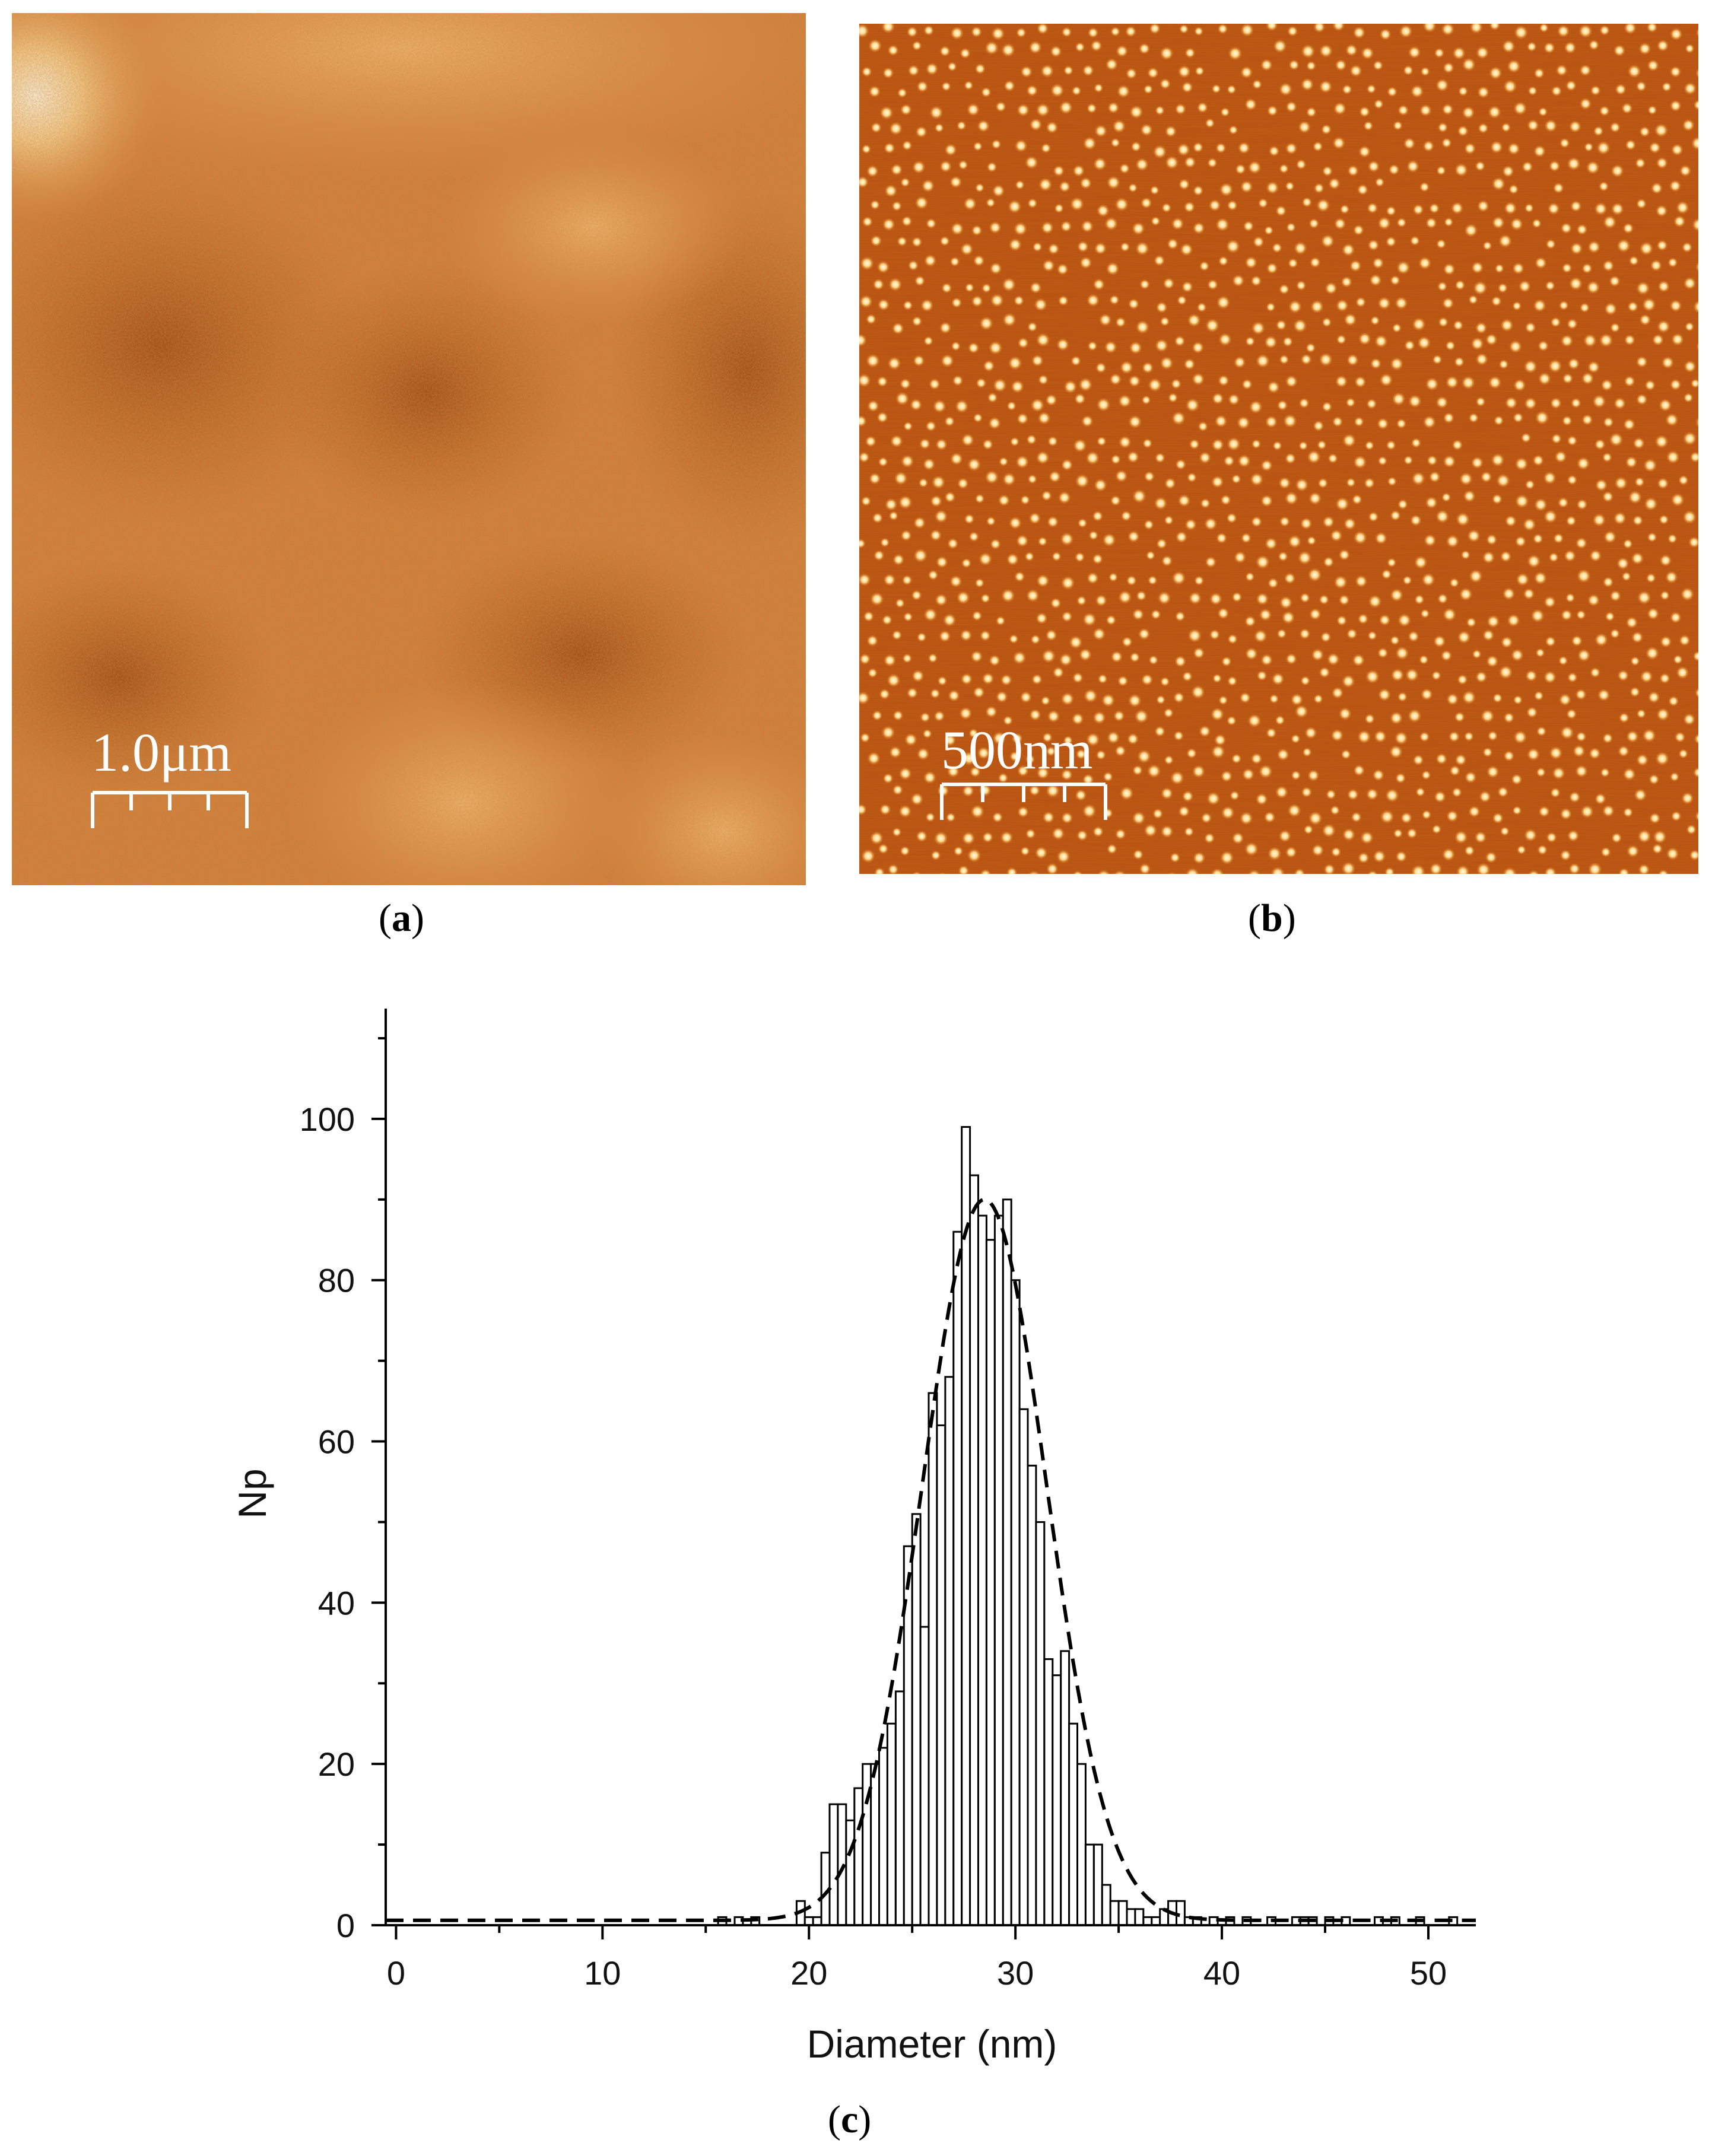 The height and width of the screenshot is (2156, 1712). I want to click on caption-c: (c), so click(850, 2119).